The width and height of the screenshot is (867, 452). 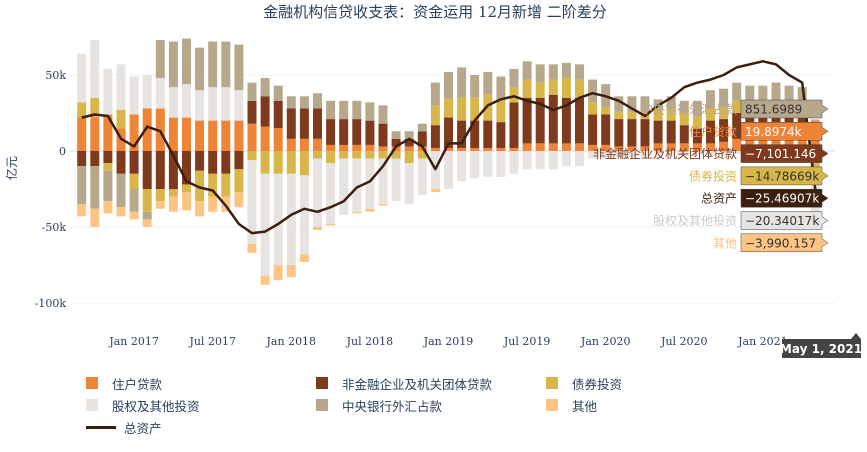 What do you see at coordinates (431, 405) in the screenshot?
I see `legend-item-fx-reserves: 中央银行外汇占款` at bounding box center [431, 405].